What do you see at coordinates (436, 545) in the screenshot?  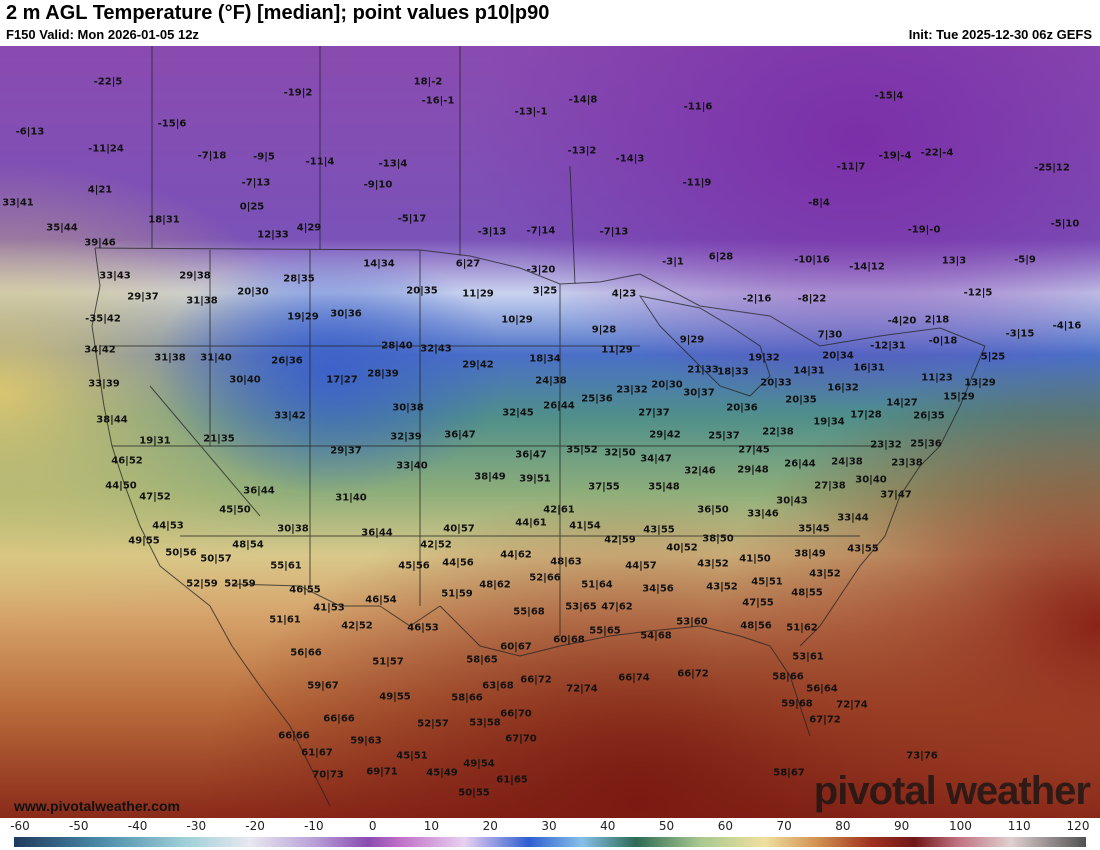 I see `point-value: 42|52` at bounding box center [436, 545].